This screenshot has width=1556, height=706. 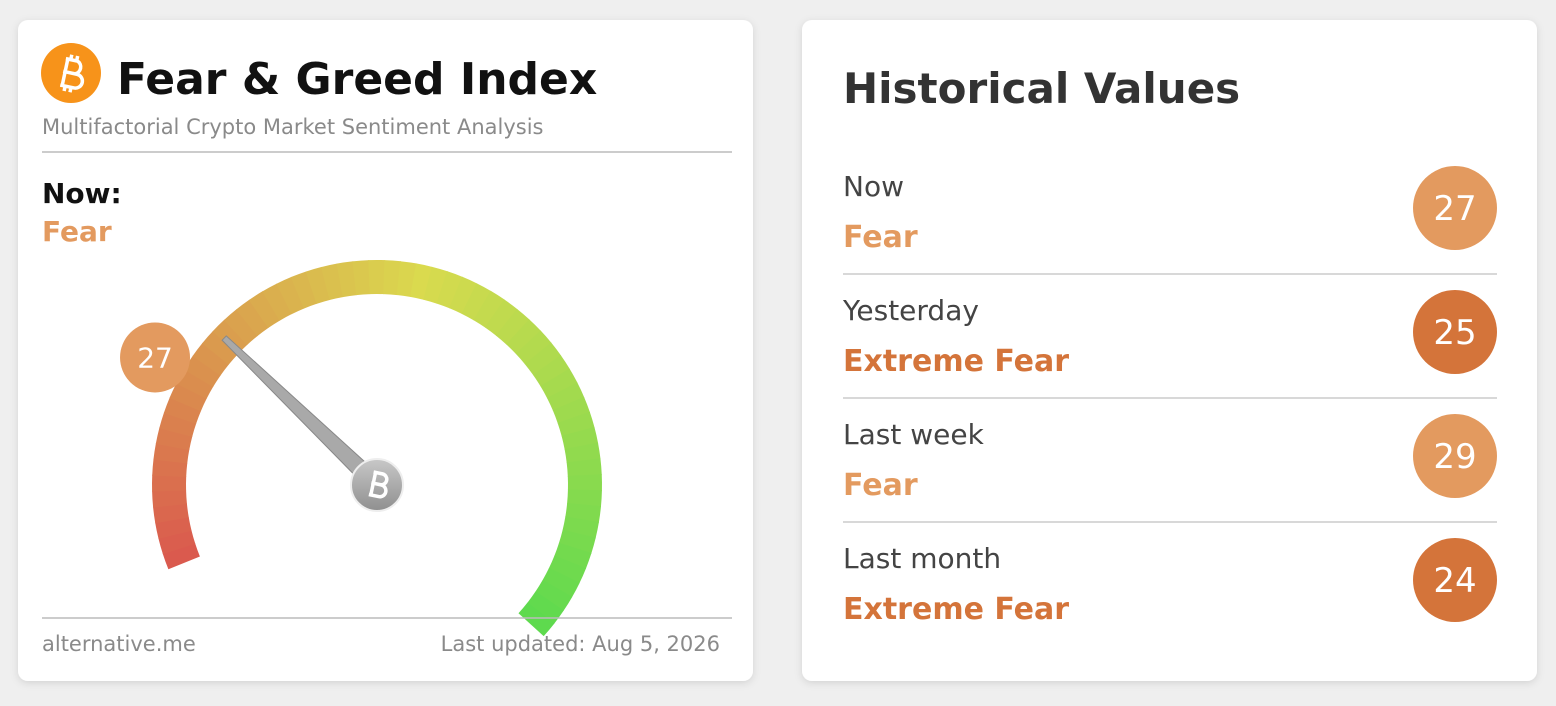 I want to click on hub-logo, so click(x=378, y=484).